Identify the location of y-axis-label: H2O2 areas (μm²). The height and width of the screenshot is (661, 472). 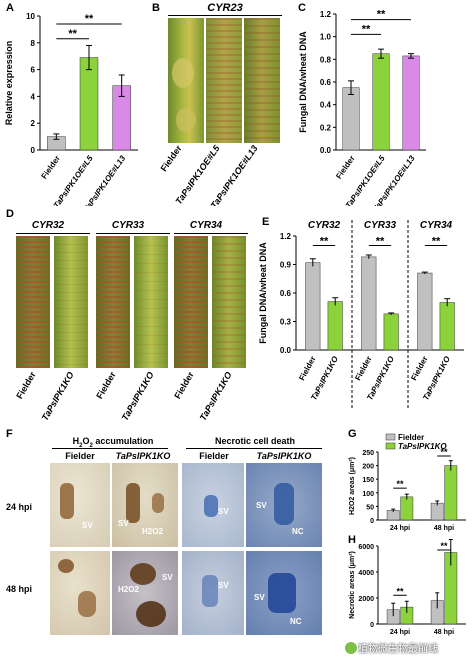
(352, 486).